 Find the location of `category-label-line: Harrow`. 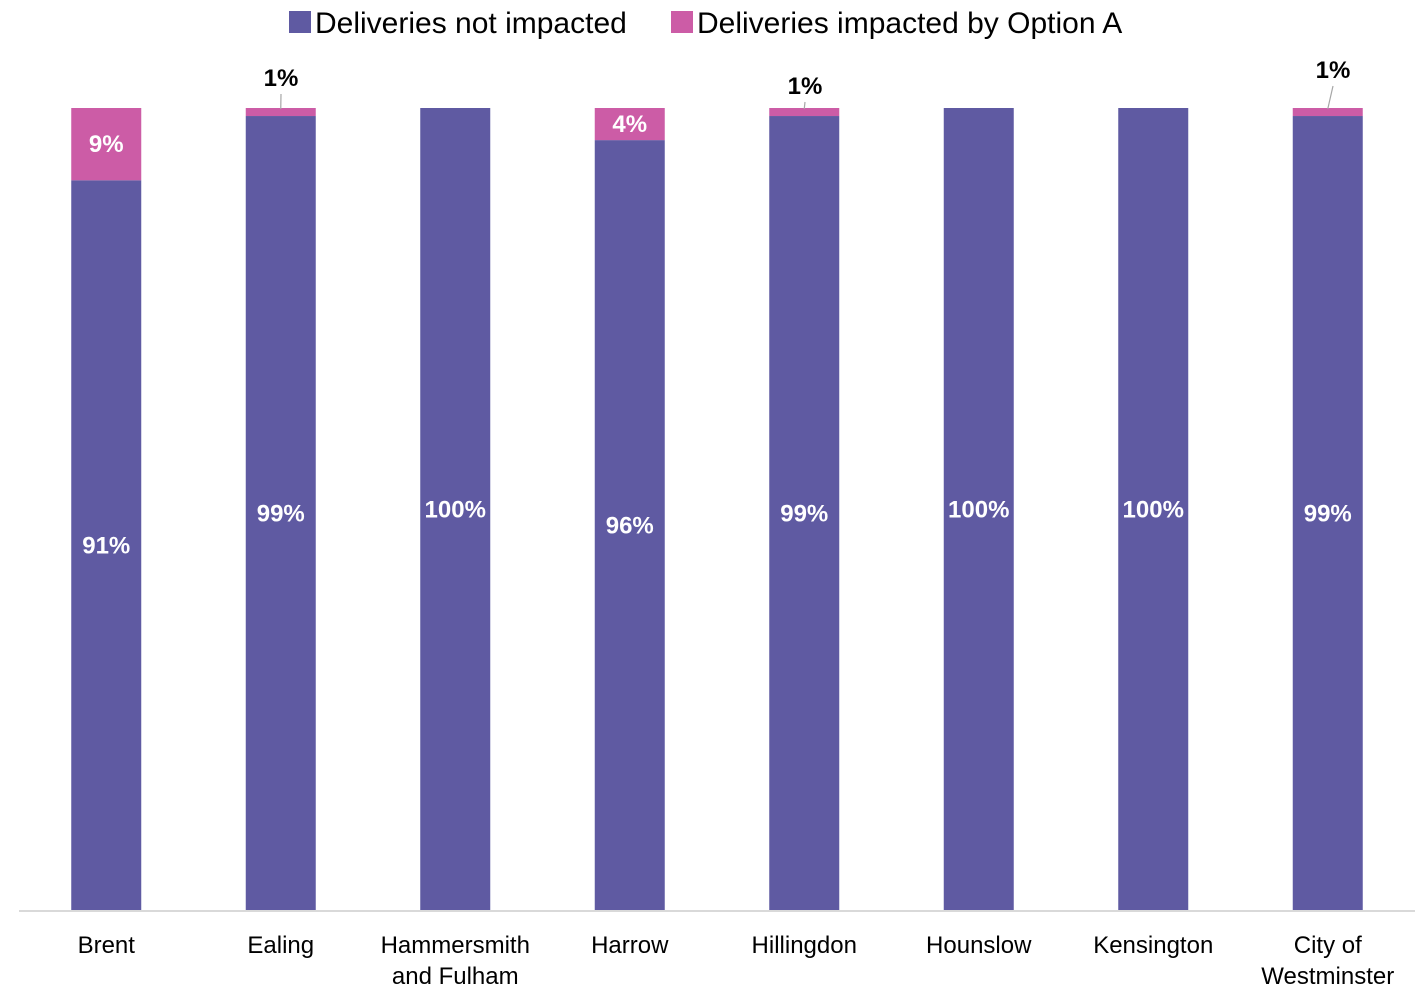

category-label-line: Harrow is located at coordinates (630, 945).